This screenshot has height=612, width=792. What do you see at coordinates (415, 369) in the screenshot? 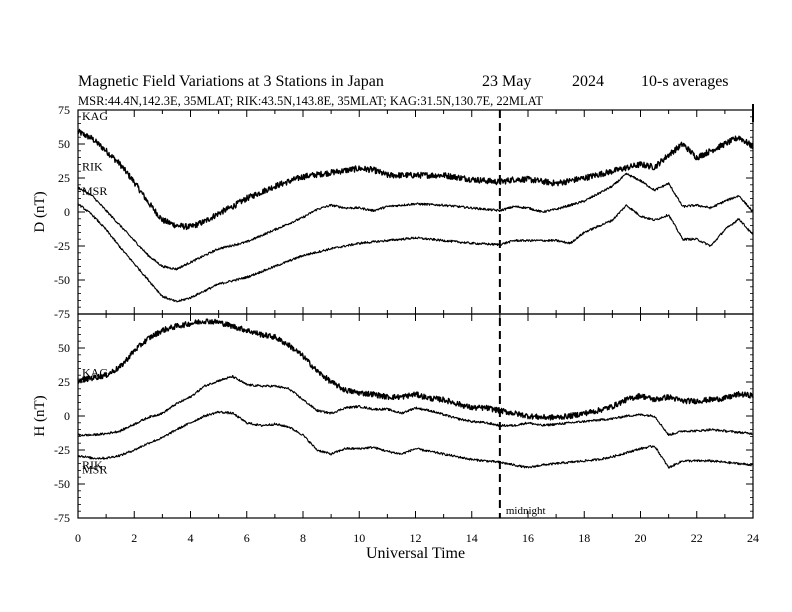
I see `series-line-kag-bottom` at bounding box center [415, 369].